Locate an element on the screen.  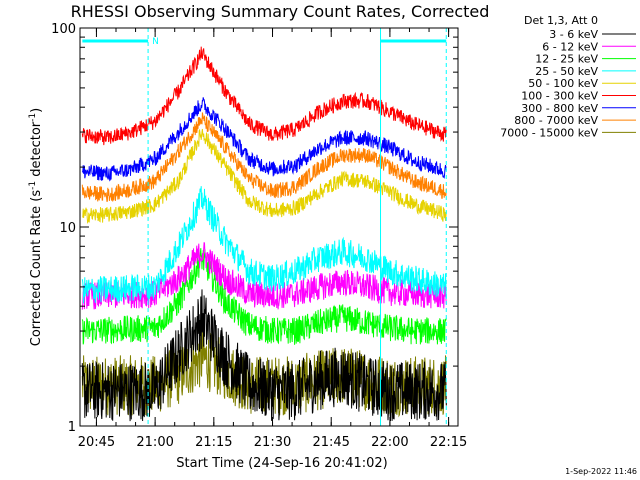
x-axis-label: Start Time (24-Sep-16 20:41:02) is located at coordinates (281, 463).